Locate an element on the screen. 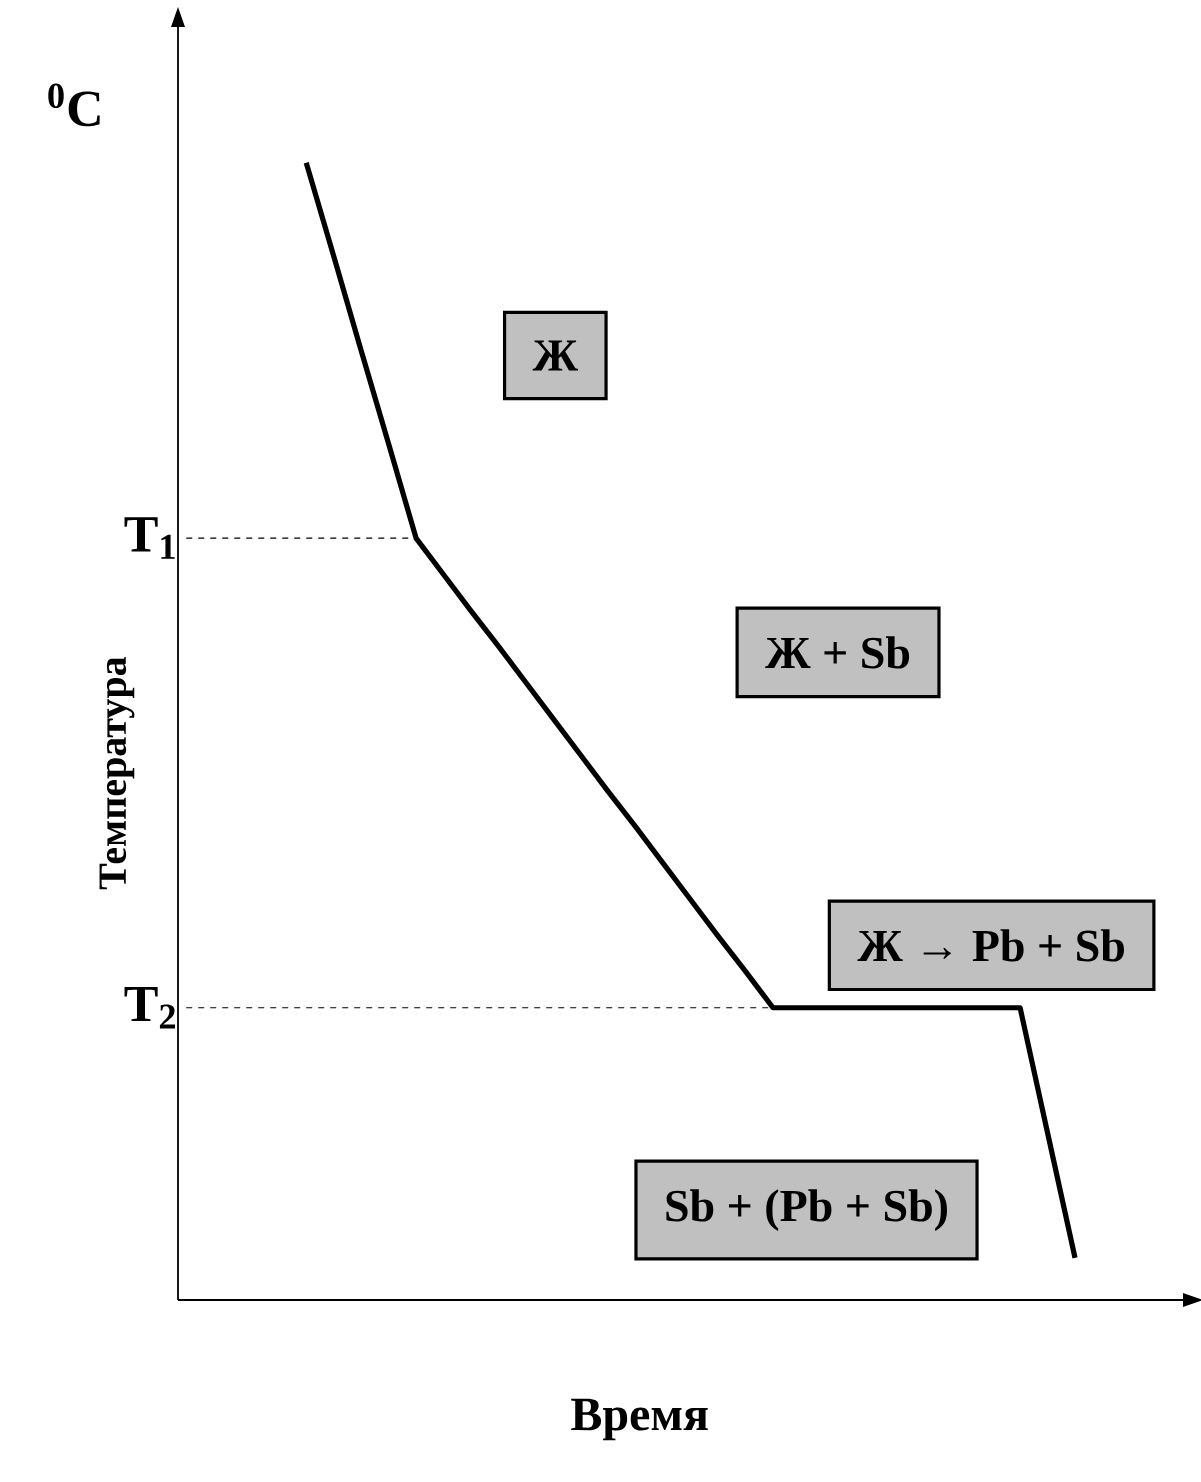 The width and height of the screenshot is (1201, 1482). annotation: Ж → Pb + Sb is located at coordinates (990, 945).